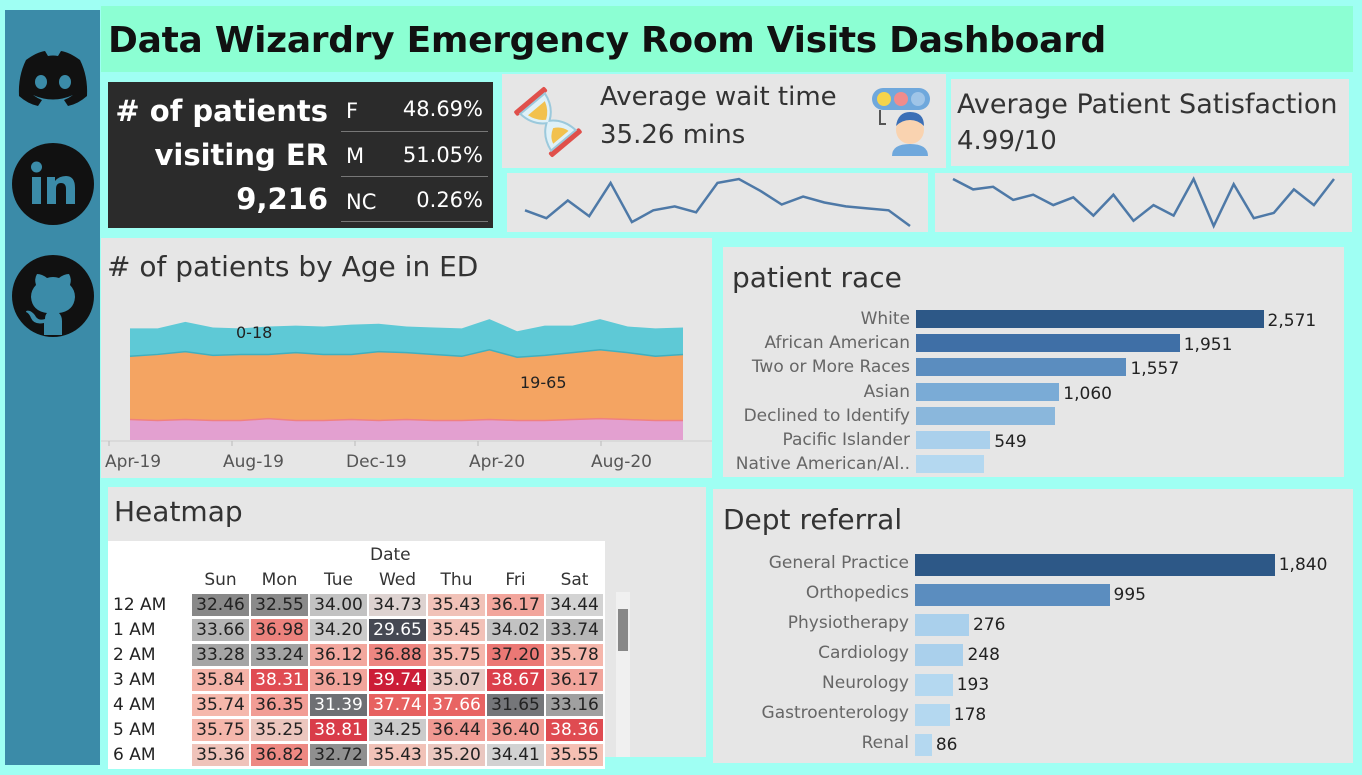 This screenshot has width=1362, height=775. I want to click on heatmap-cell: 35.20, so click(456, 755).